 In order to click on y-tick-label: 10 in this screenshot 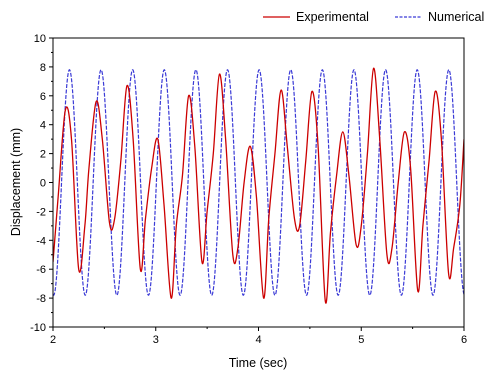, I will do `click(40, 39)`.